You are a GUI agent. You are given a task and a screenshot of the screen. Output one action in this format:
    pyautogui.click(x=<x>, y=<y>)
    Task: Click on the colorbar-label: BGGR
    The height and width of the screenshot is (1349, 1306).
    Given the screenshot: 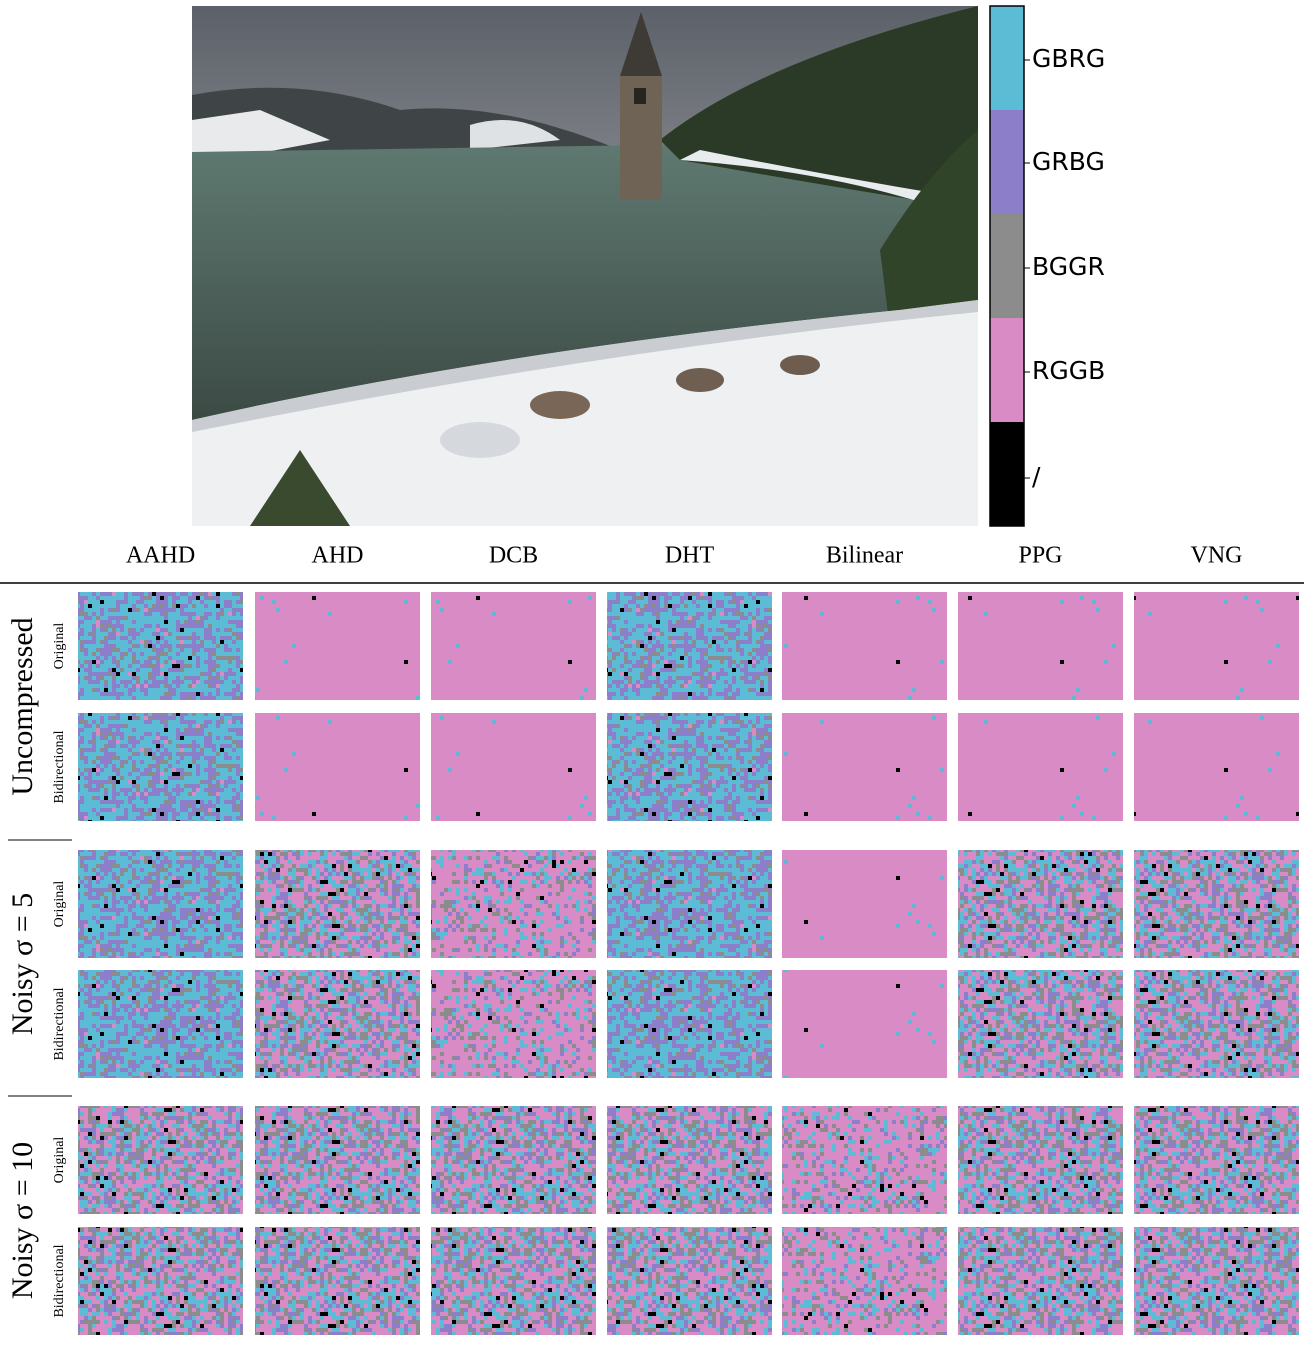 What is the action you would take?
    pyautogui.click(x=1068, y=266)
    